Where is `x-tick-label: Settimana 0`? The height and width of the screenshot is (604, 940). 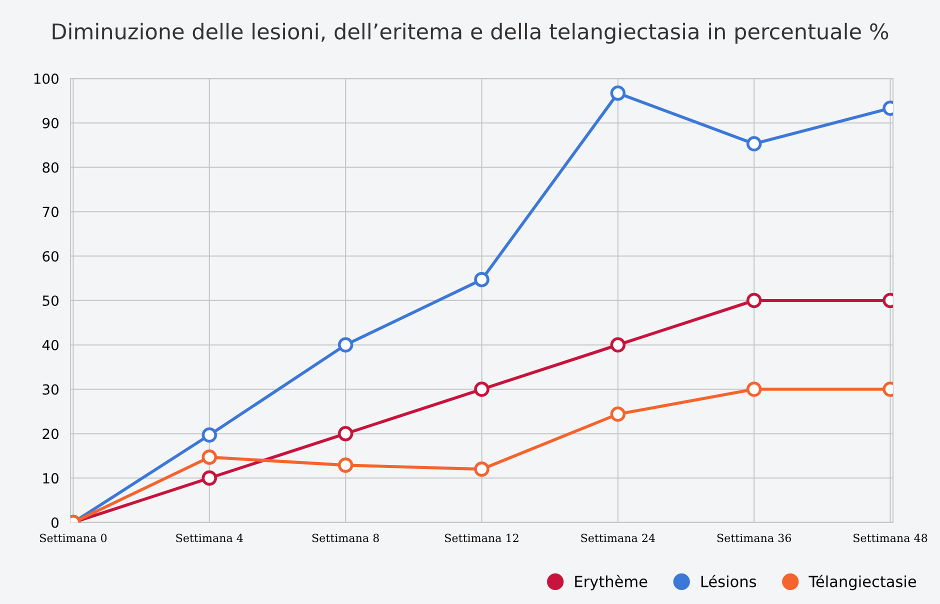
x-tick-label: Settimana 0 is located at coordinates (73, 538).